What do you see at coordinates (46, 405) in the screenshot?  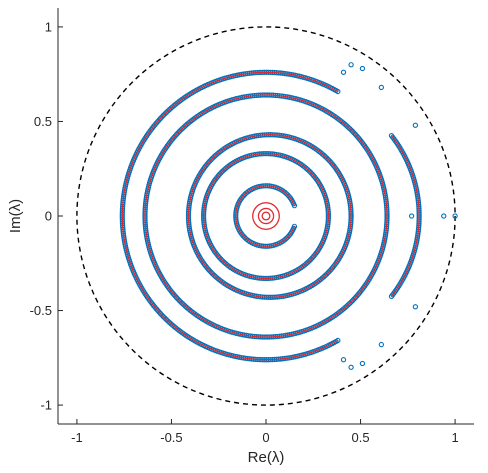 I see `y-tick-label: -1` at bounding box center [46, 405].